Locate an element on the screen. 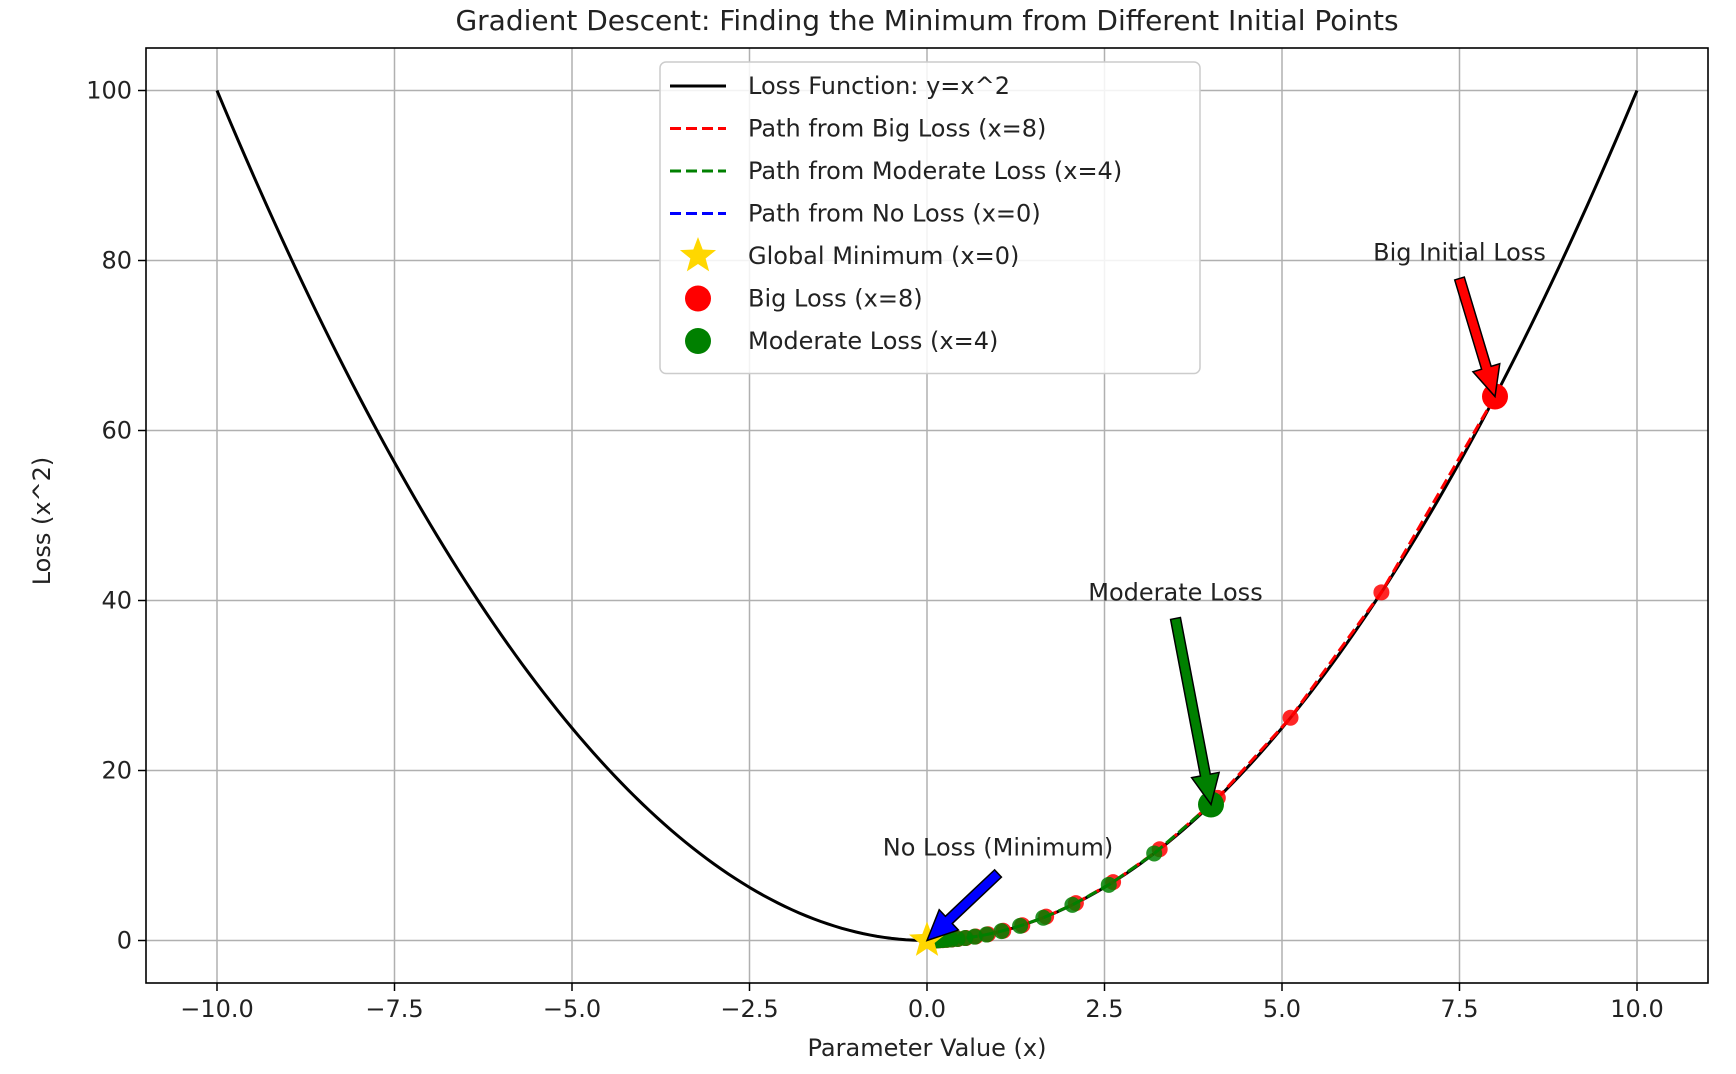 The image size is (1736, 1074). y-tick-label: 80 is located at coordinates (116, 261).